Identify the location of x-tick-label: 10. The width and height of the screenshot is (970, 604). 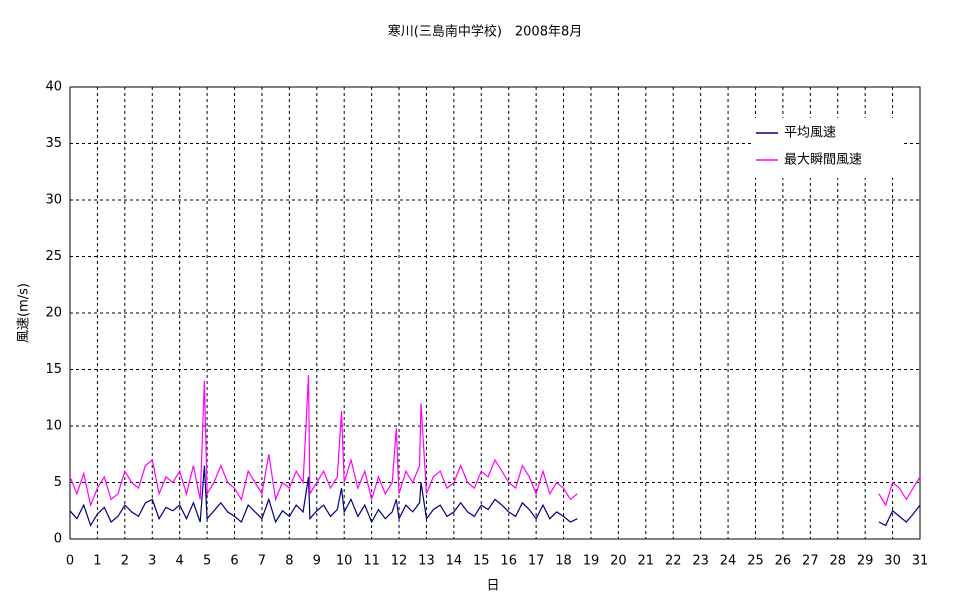
(344, 561).